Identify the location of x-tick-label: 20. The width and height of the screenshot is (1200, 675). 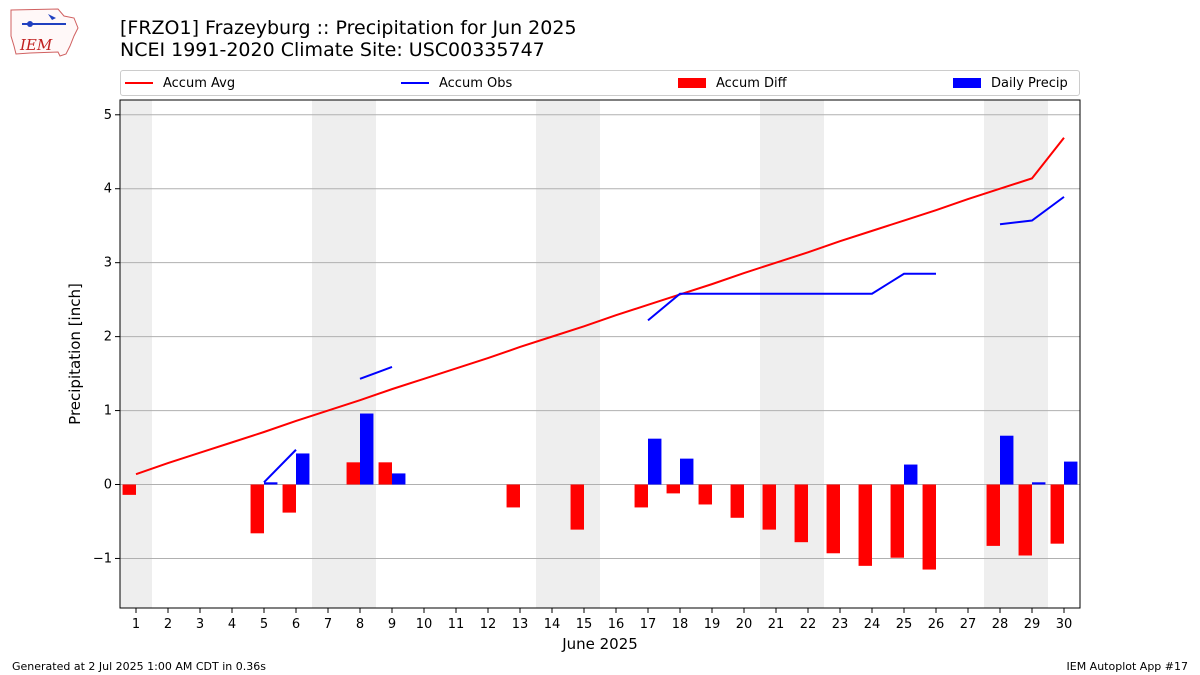
(744, 624).